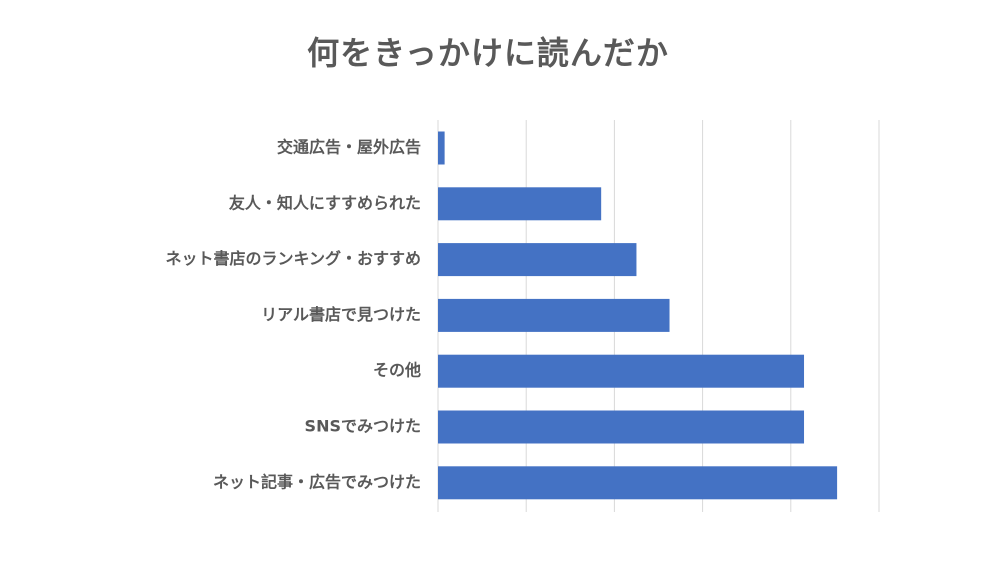 The height and width of the screenshot is (562, 1000). Describe the element at coordinates (488, 53) in the screenshot. I see `chart-title: 何をきっかけに読んだか` at that location.